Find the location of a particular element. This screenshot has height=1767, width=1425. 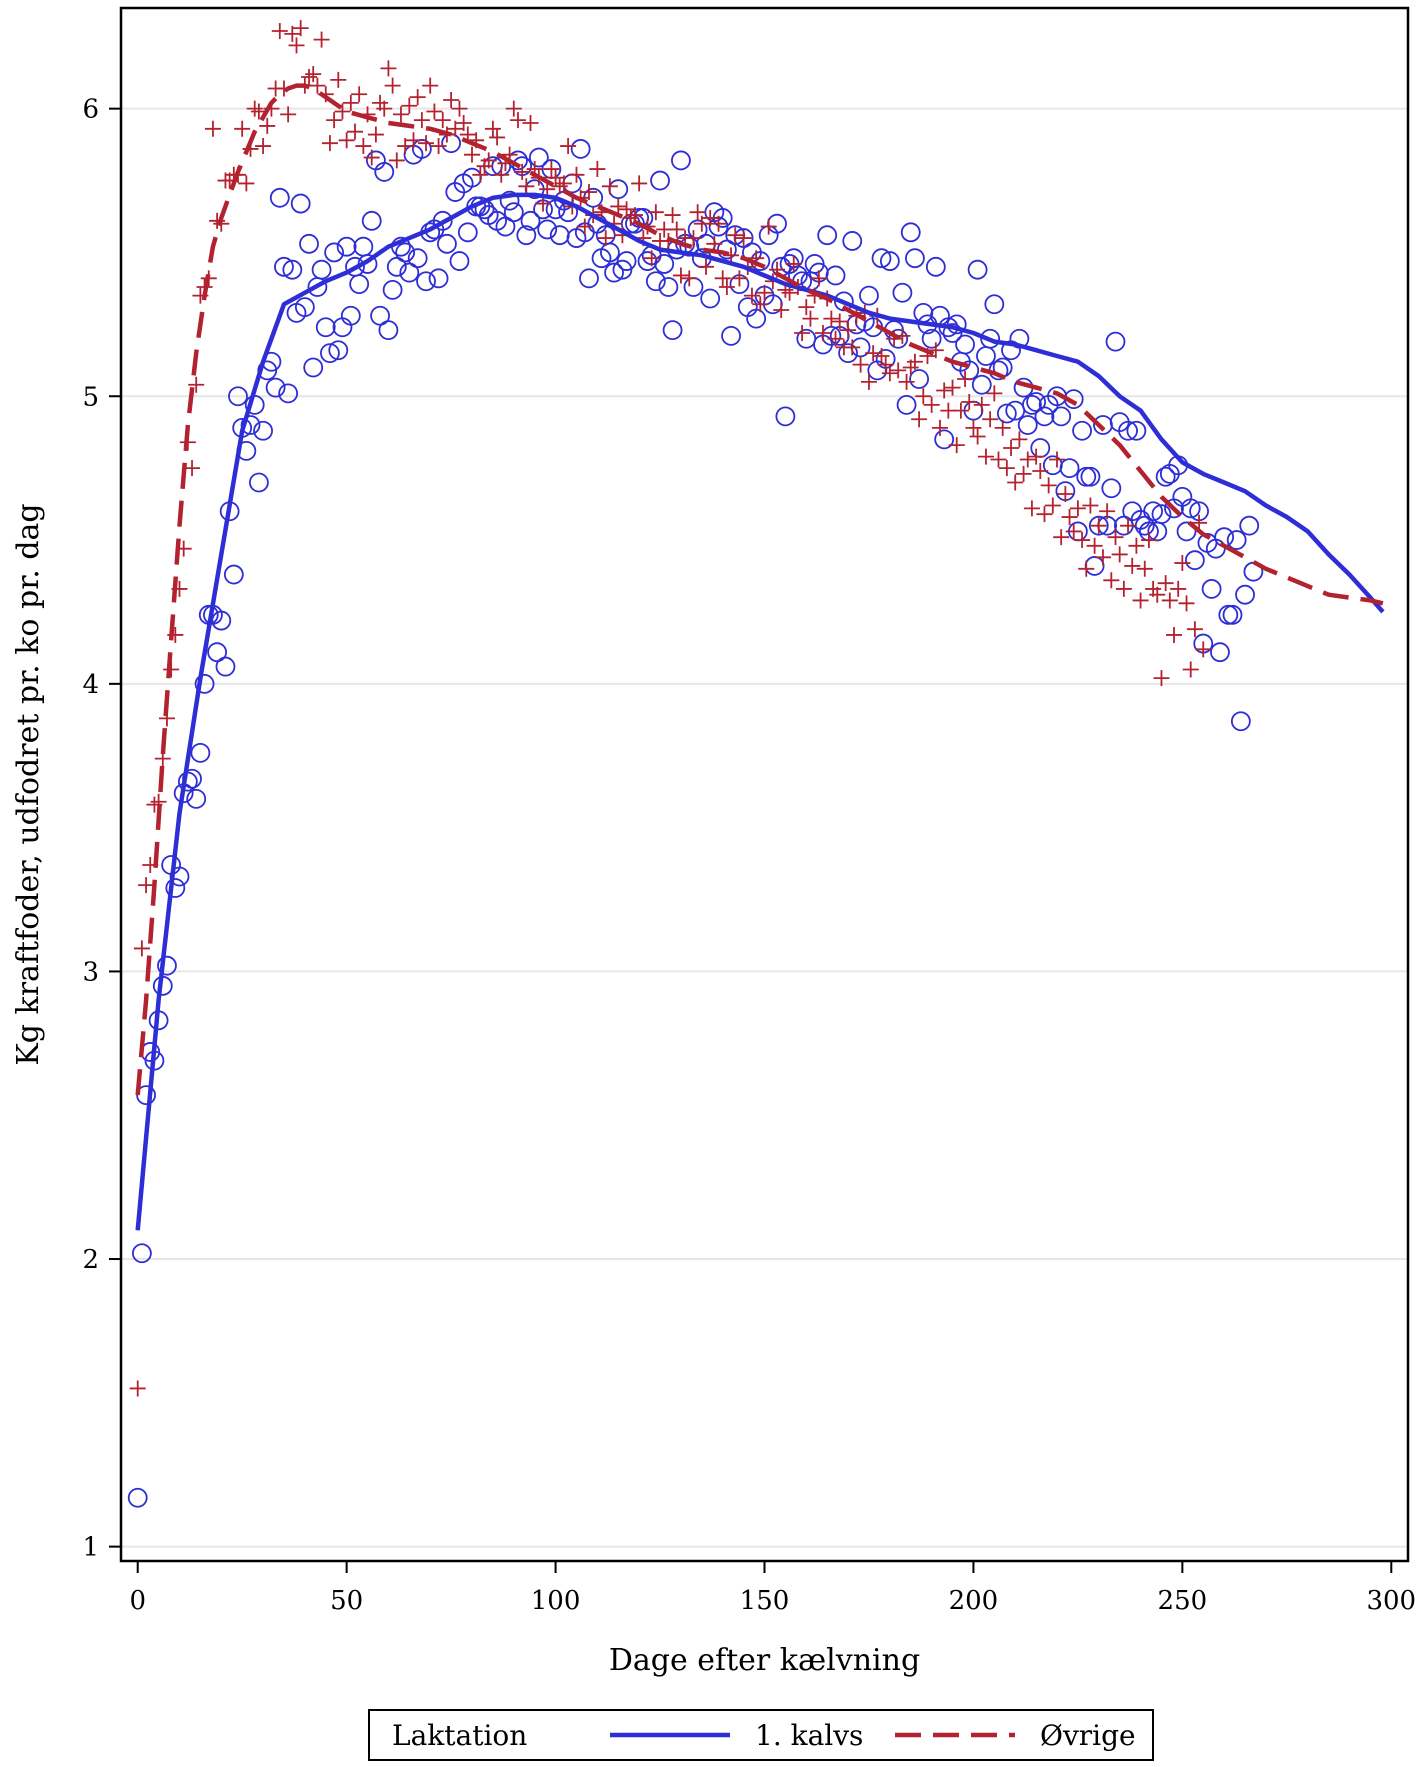

y-tick-label-4: 5 is located at coordinates (90, 397).